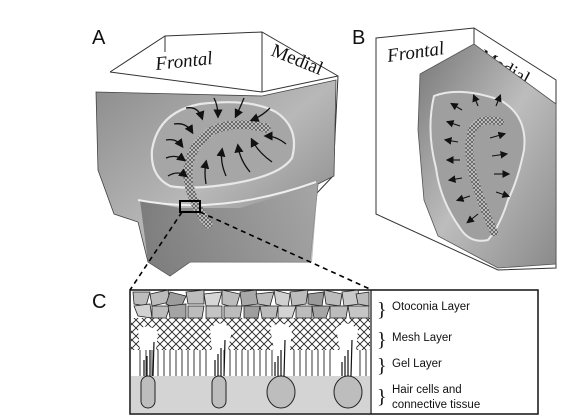 The image size is (583, 418). I want to click on connective-tissue-layer, so click(250, 394).